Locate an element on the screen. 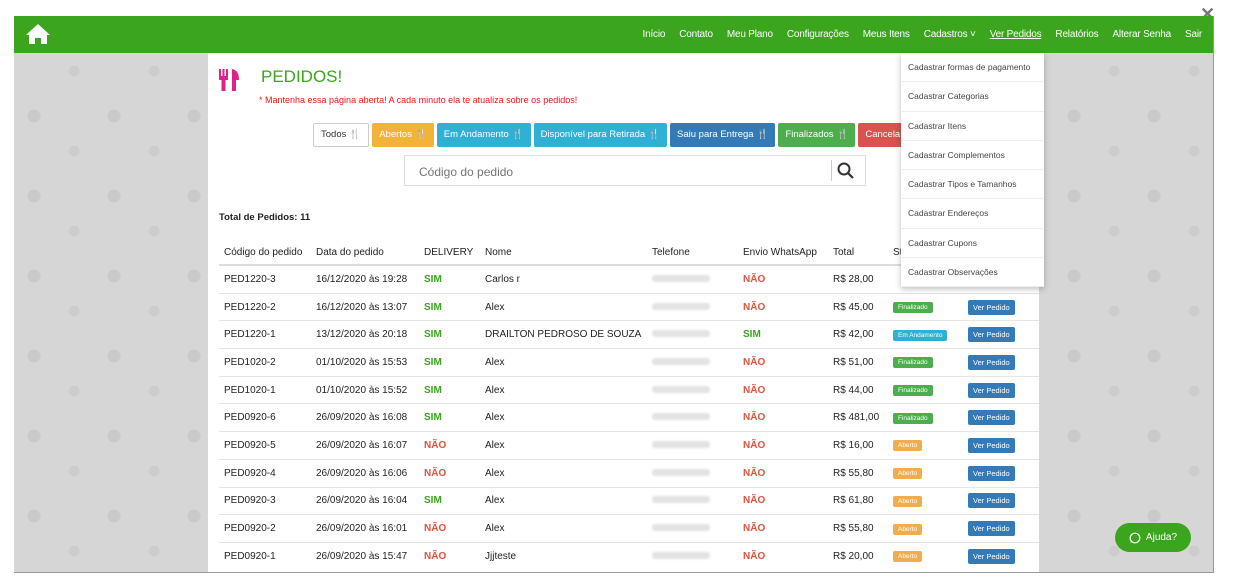 This screenshot has width=1233, height=588. status-cell: Em Andamento is located at coordinates (925, 334).